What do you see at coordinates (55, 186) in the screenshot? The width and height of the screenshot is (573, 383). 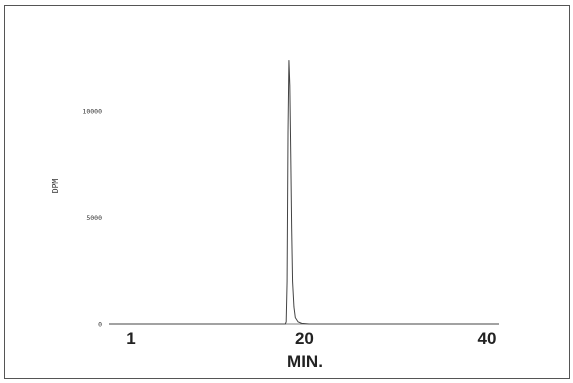 I see `y-axis-label: DPM` at bounding box center [55, 186].